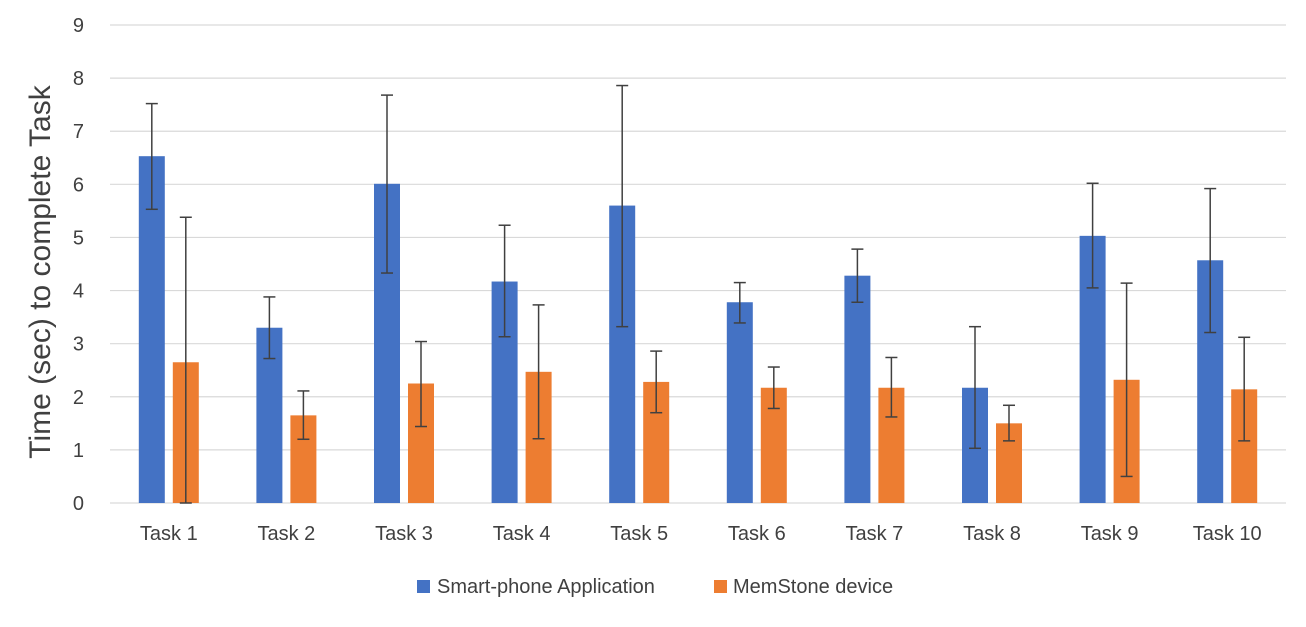 The width and height of the screenshot is (1306, 627). I want to click on x-category-label-task-7: Task 7, so click(874, 534).